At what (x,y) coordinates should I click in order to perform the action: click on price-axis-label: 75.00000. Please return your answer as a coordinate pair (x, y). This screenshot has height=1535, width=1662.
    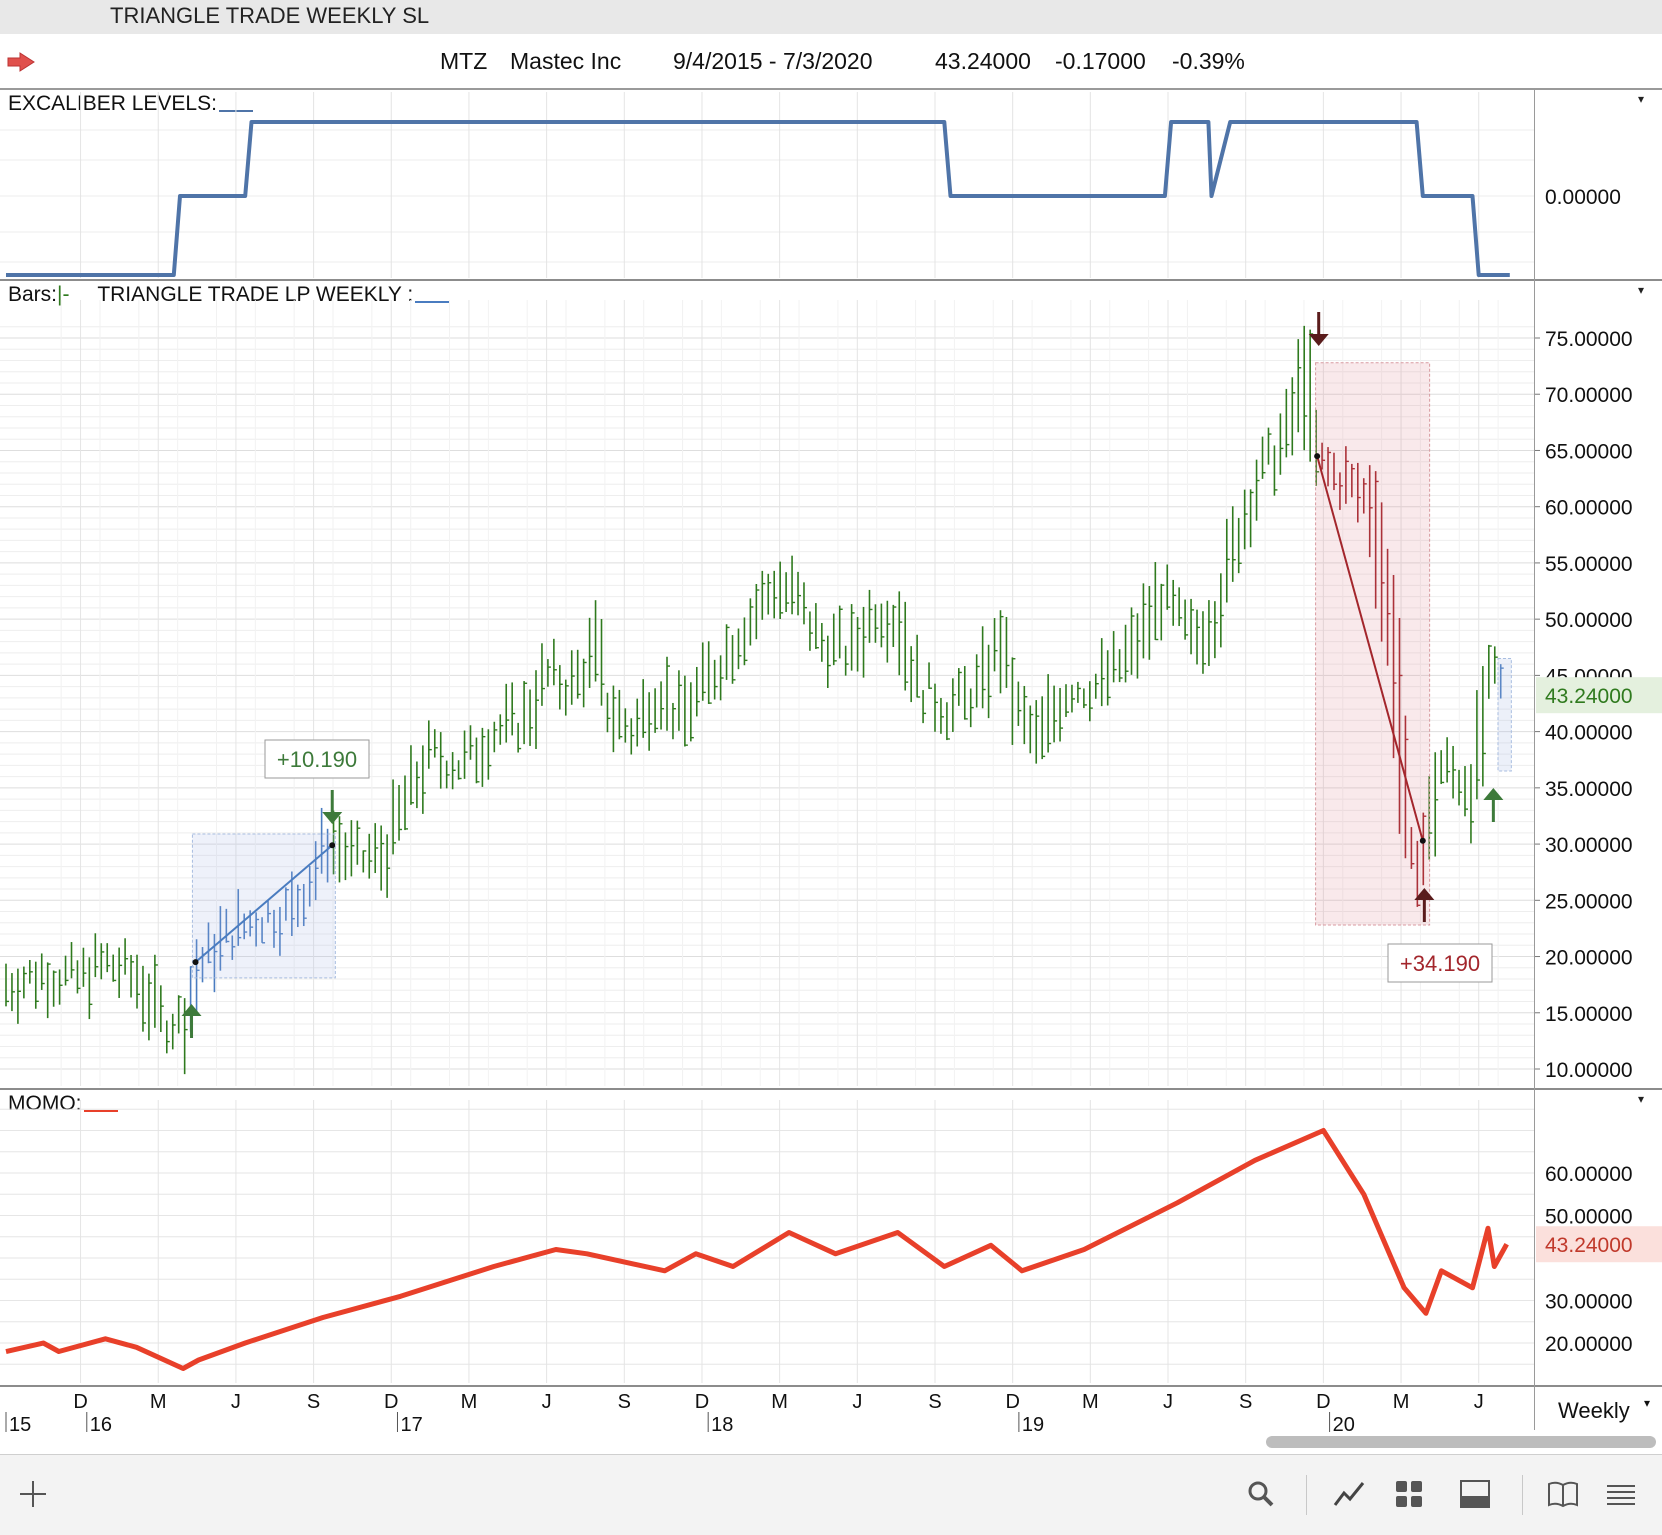
    Looking at the image, I should click on (1589, 339).